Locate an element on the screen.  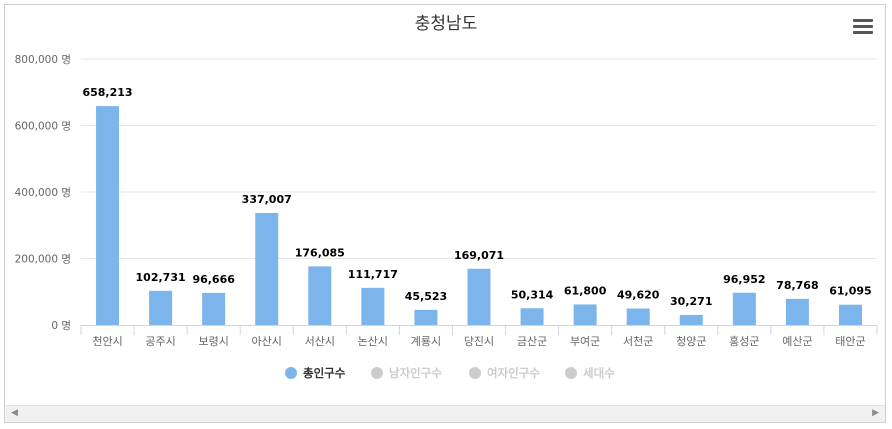
data-label: 96,666 is located at coordinates (213, 279).